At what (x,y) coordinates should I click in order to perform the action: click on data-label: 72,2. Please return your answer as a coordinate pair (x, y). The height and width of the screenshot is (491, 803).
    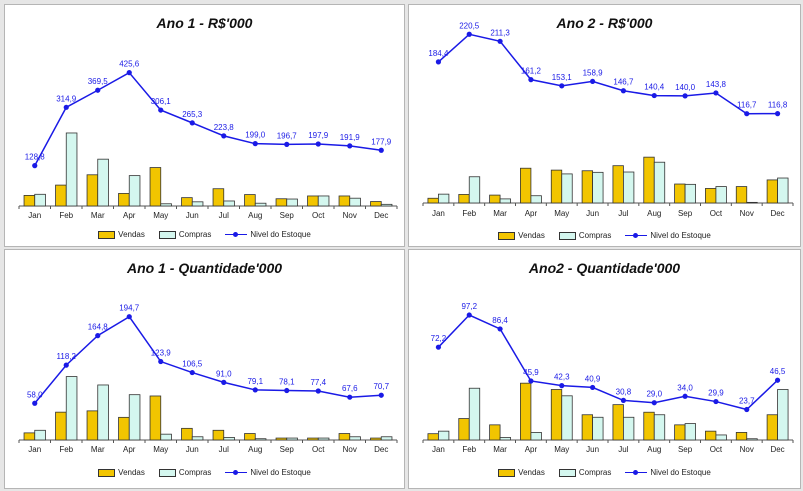
    Looking at the image, I should click on (439, 338).